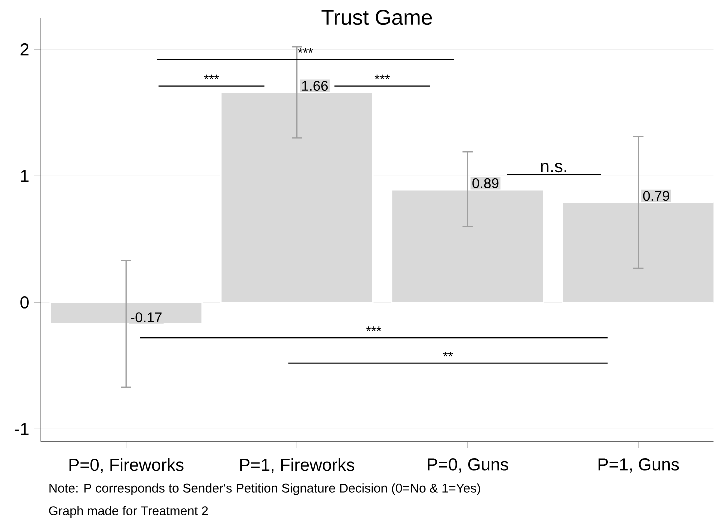 This screenshot has width=714, height=523. What do you see at coordinates (656, 196) in the screenshot?
I see `data-label: 0.79` at bounding box center [656, 196].